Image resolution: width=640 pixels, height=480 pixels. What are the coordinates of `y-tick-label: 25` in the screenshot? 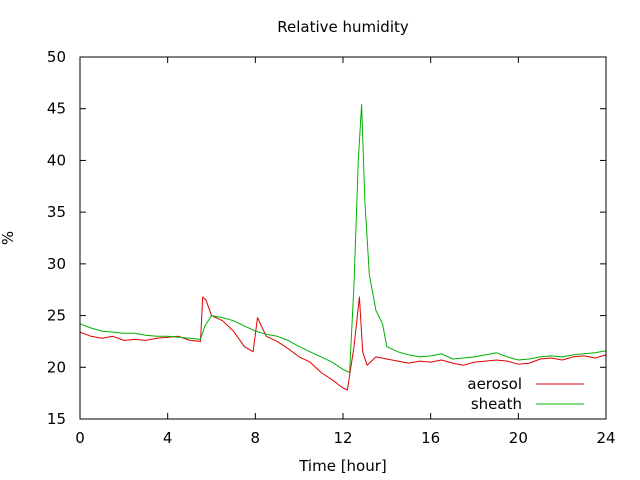 It's located at (56, 316).